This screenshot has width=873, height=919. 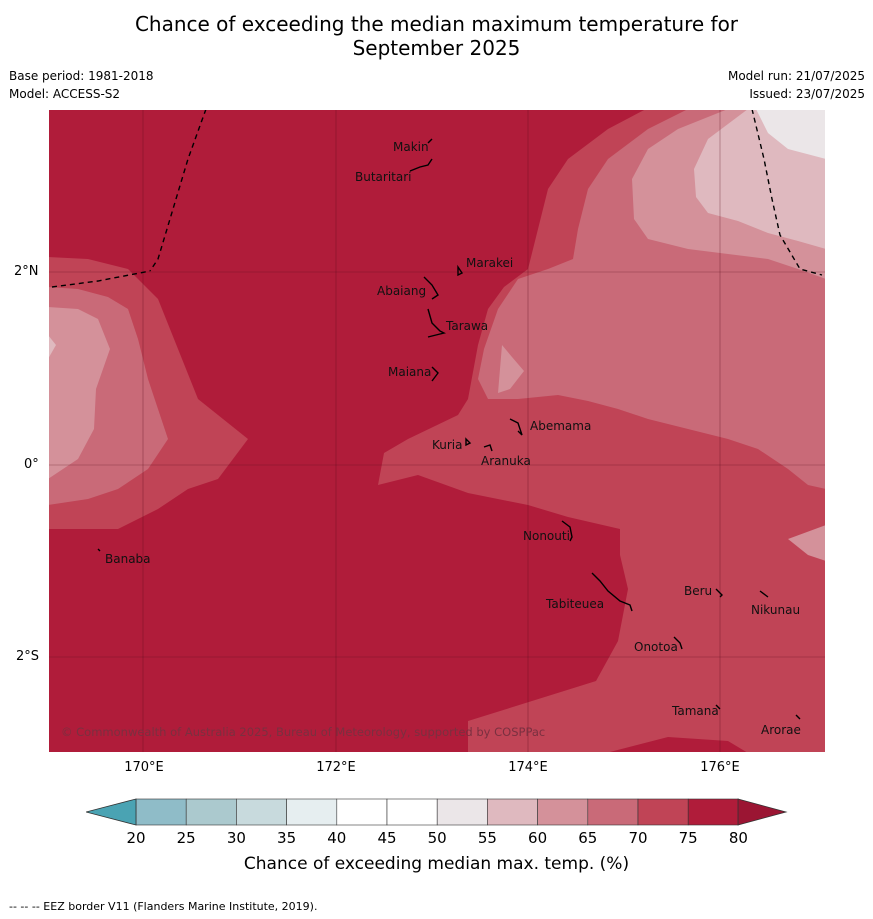 What do you see at coordinates (688, 838) in the screenshot?
I see `colorbar-tick-label: 75` at bounding box center [688, 838].